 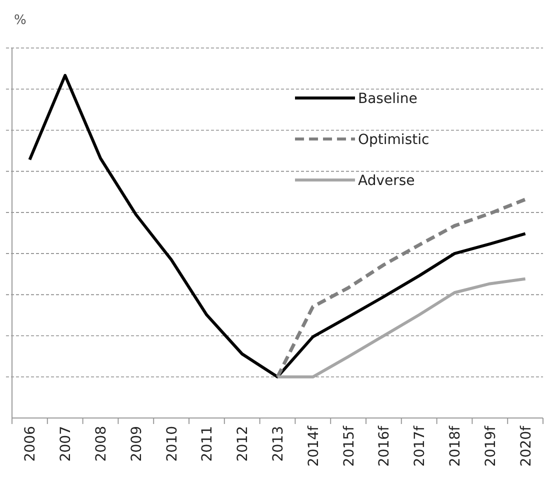 What do you see at coordinates (349, 445) in the screenshot?
I see `x-tick-label: 2015f` at bounding box center [349, 445].